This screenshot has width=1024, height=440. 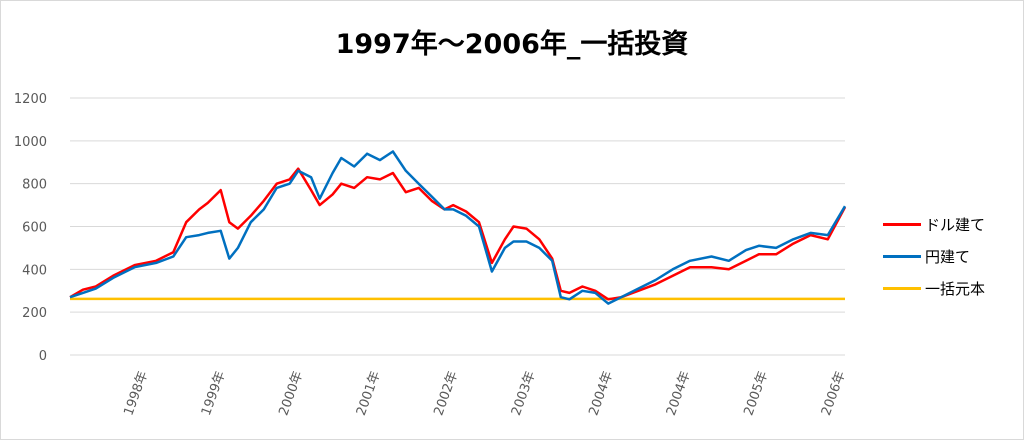 I want to click on legend: ドル建て 円建て 一括元本, so click(x=934, y=256).